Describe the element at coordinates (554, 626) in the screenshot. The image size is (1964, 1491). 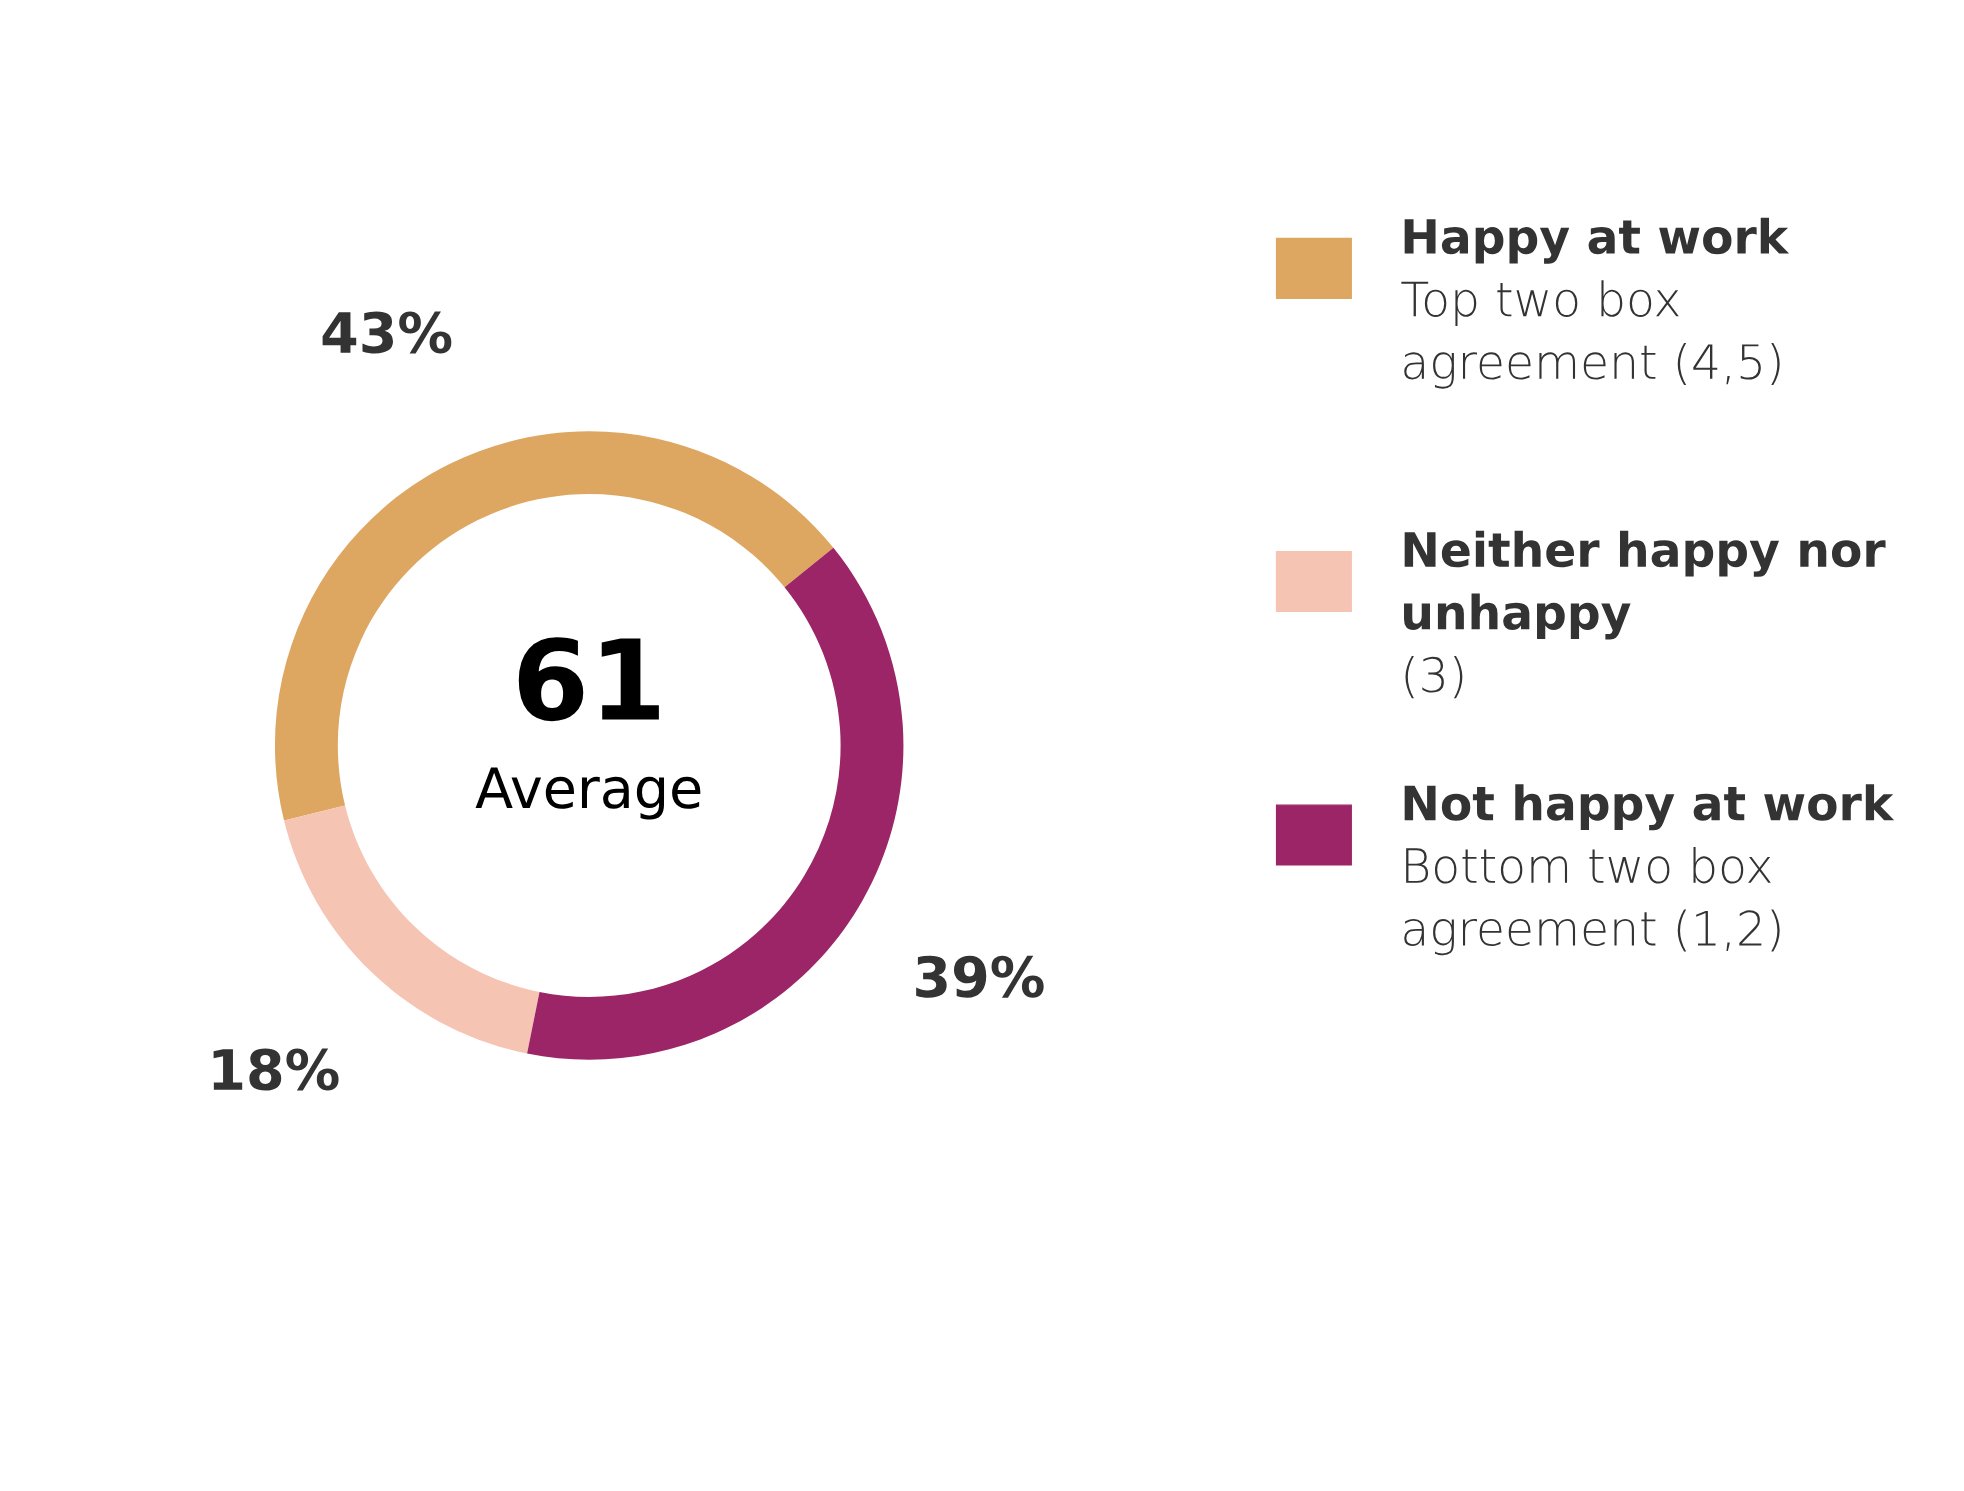
I see `donut-slice` at that location.